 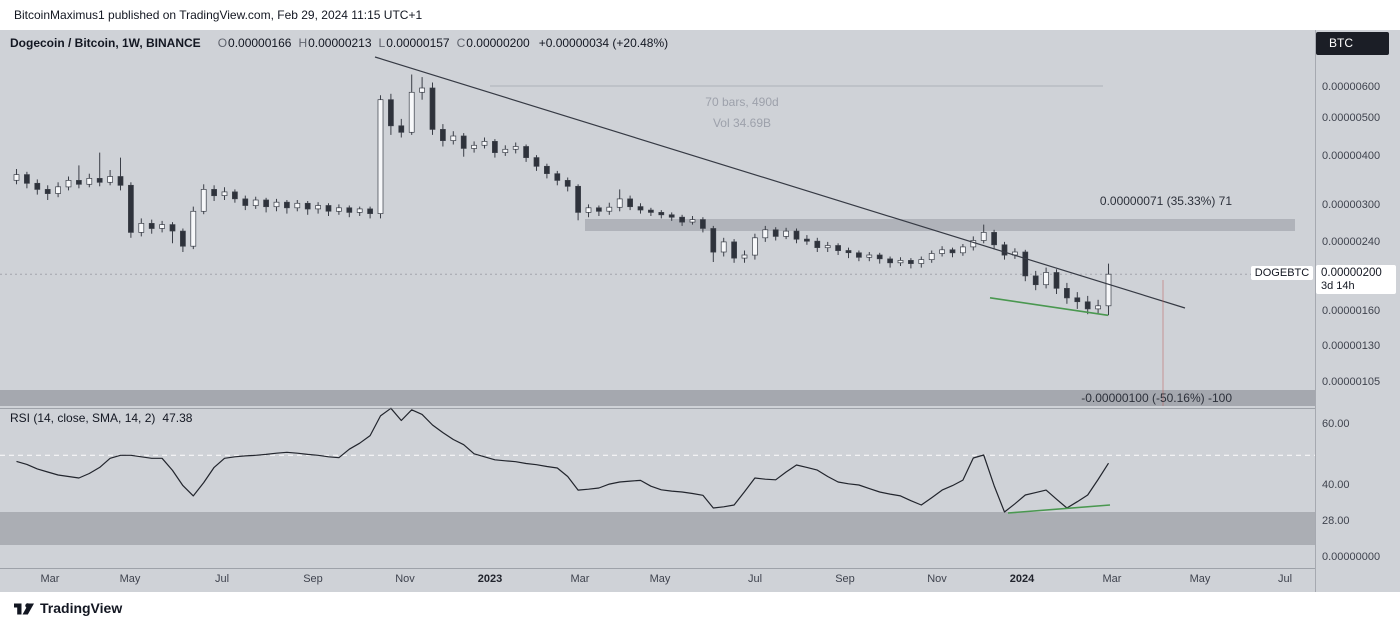 I want to click on tradingview-brand-text: TradingView, so click(x=81, y=608).